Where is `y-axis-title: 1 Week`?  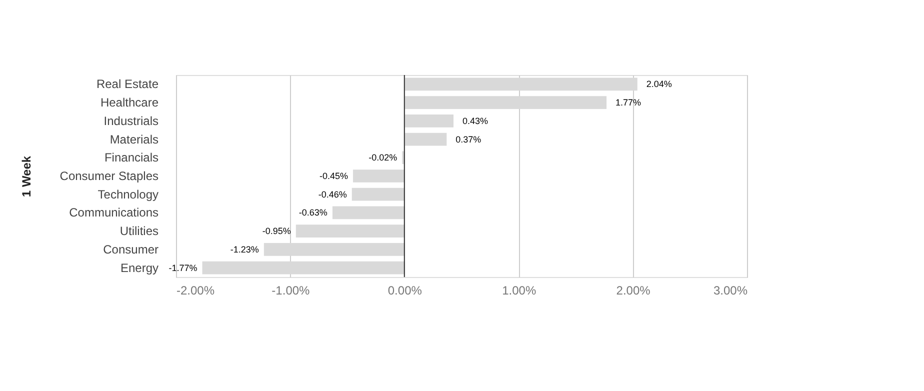 y-axis-title: 1 Week is located at coordinates (27, 177).